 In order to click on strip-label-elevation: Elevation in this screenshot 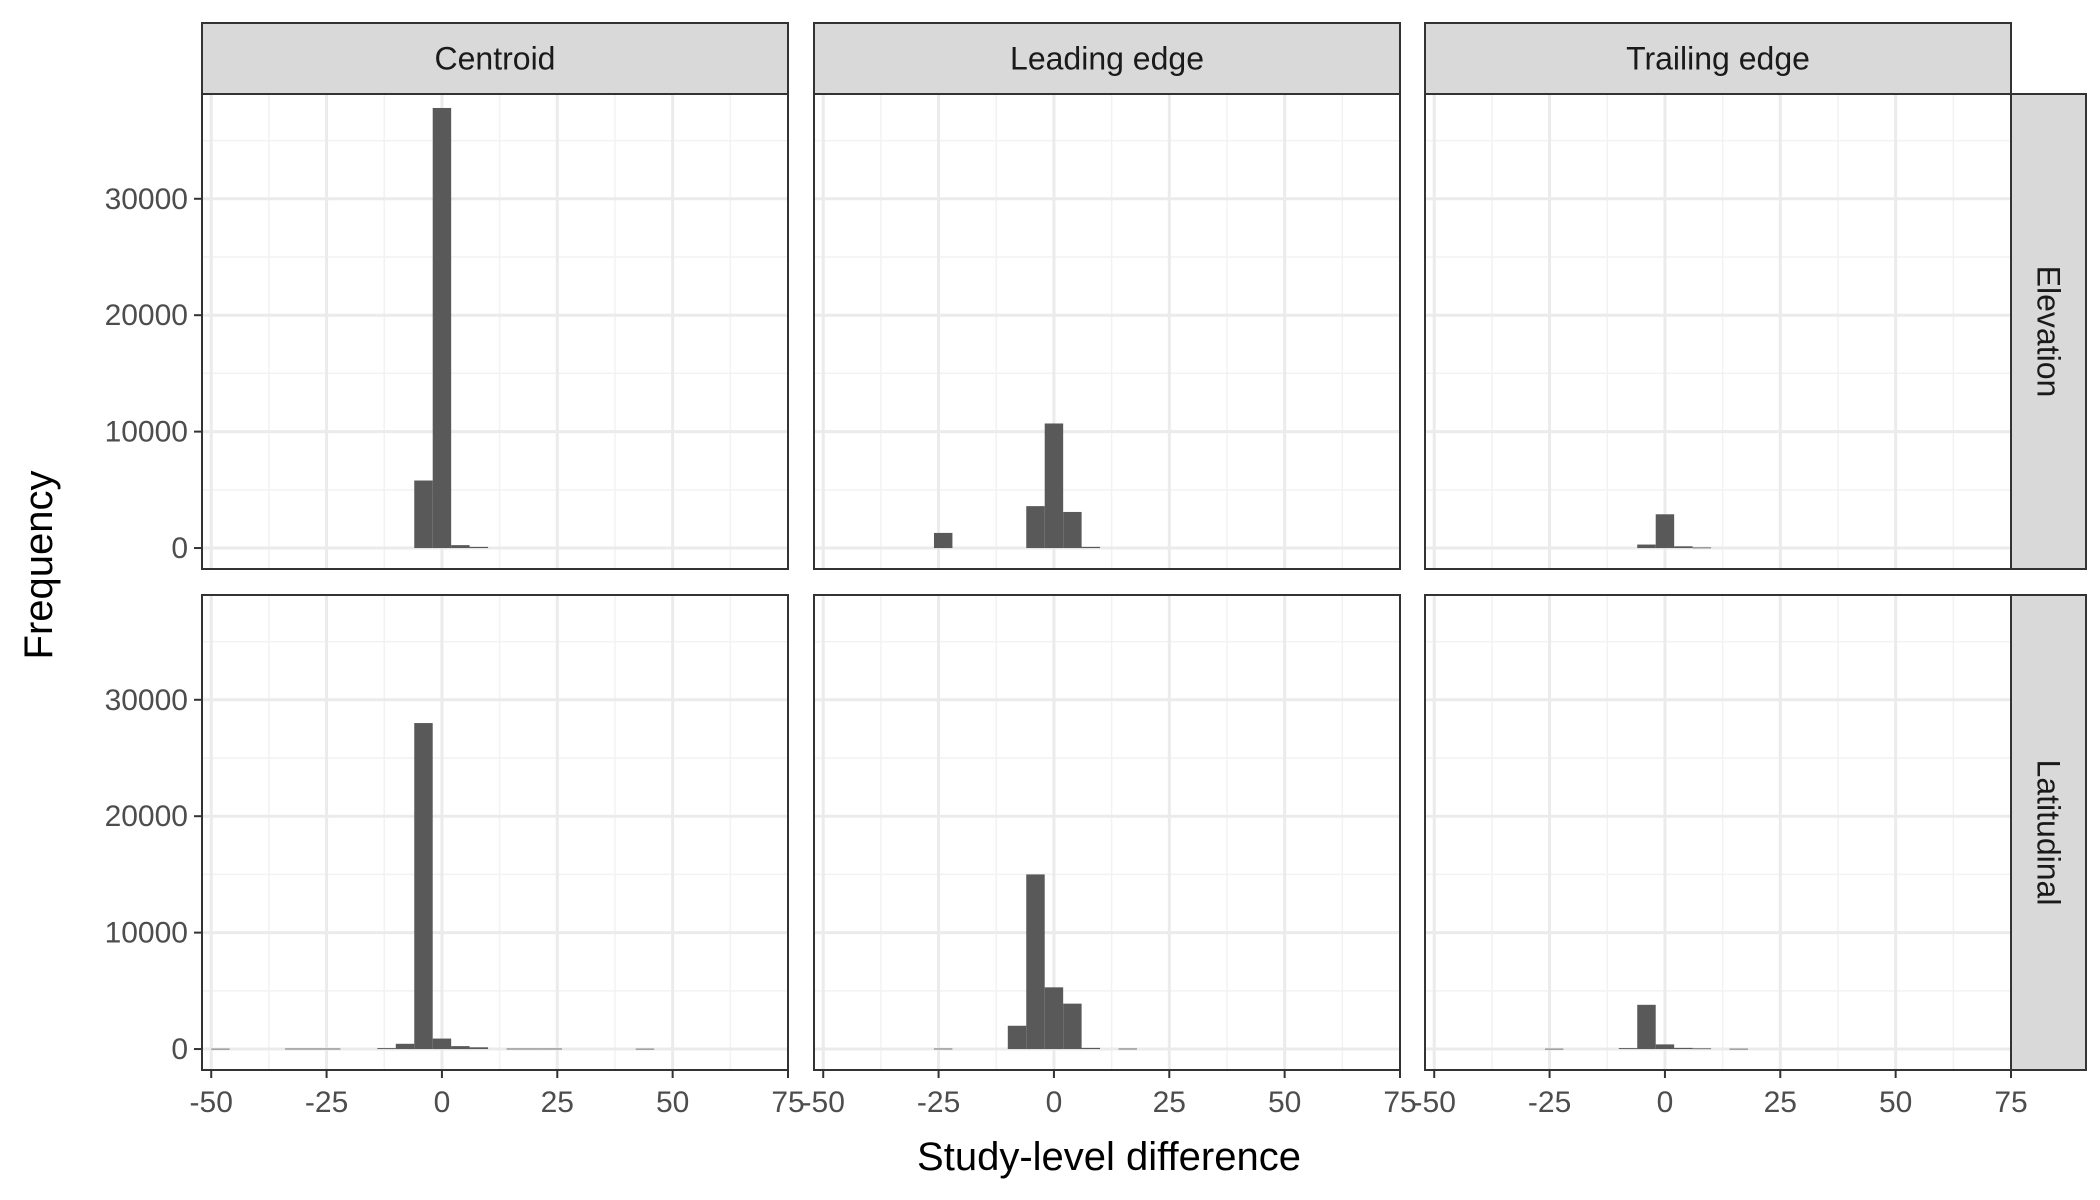, I will do `click(2049, 332)`.